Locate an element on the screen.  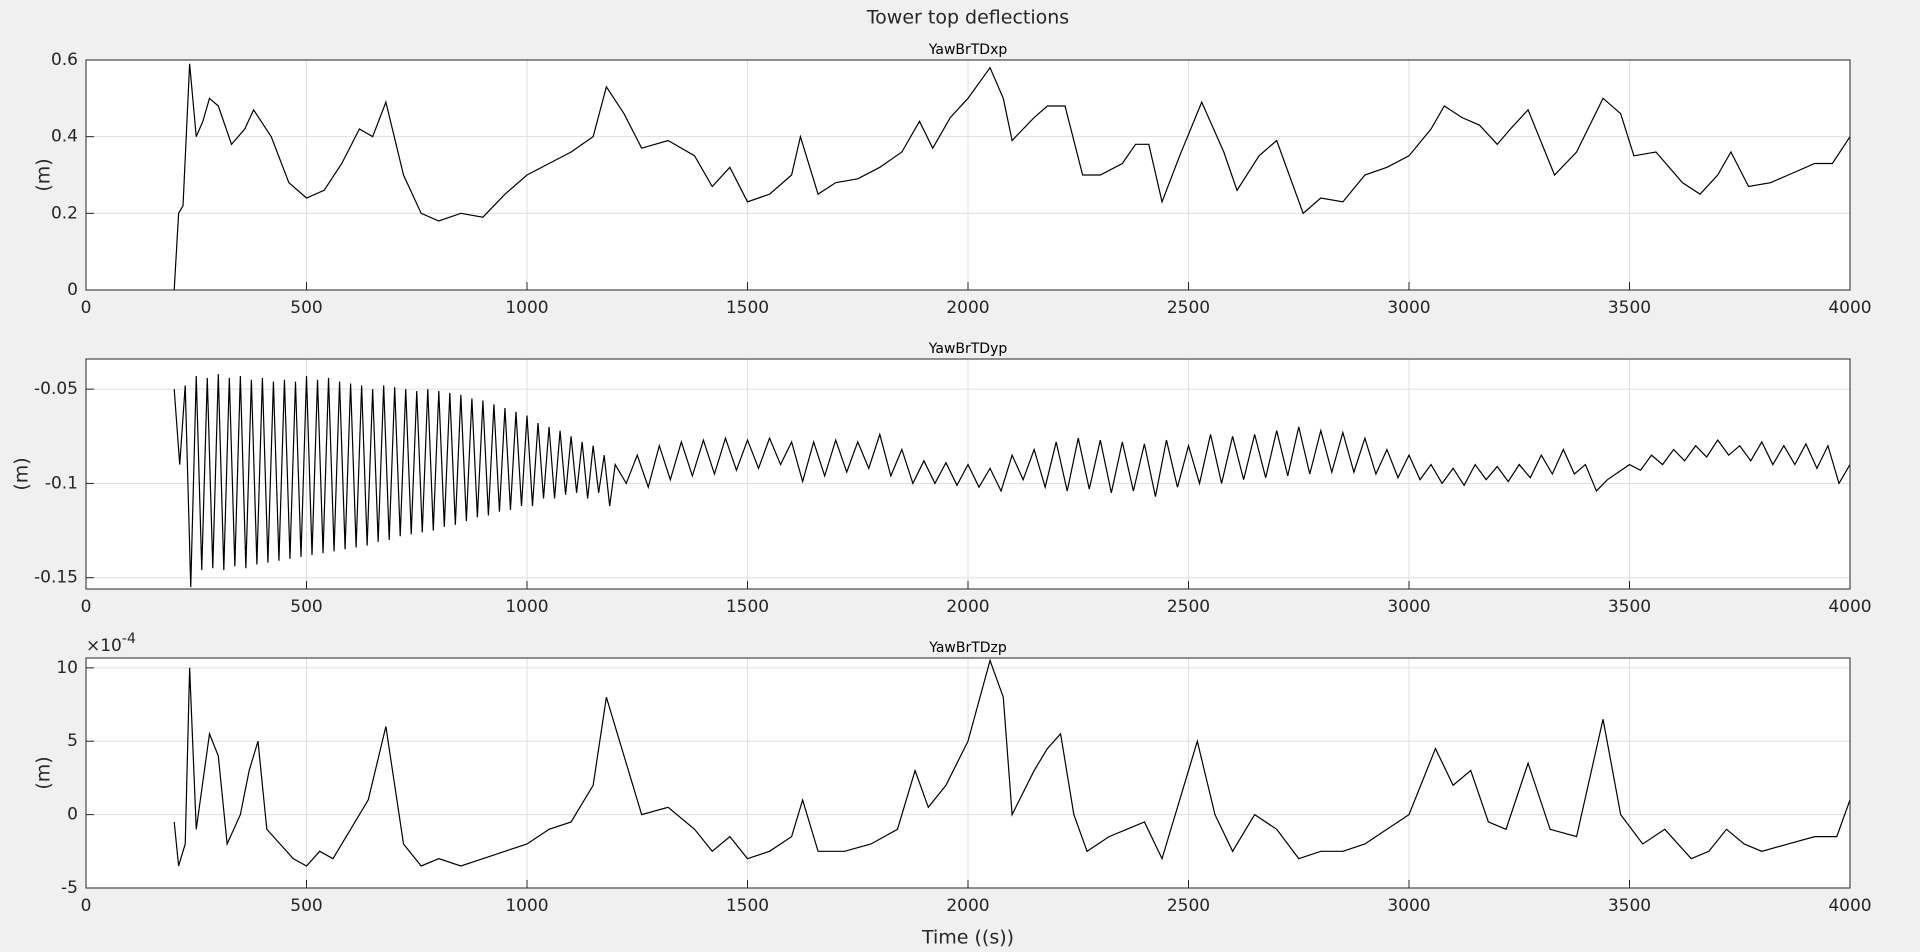
y-multiplier-base: ×10 is located at coordinates (104, 646).